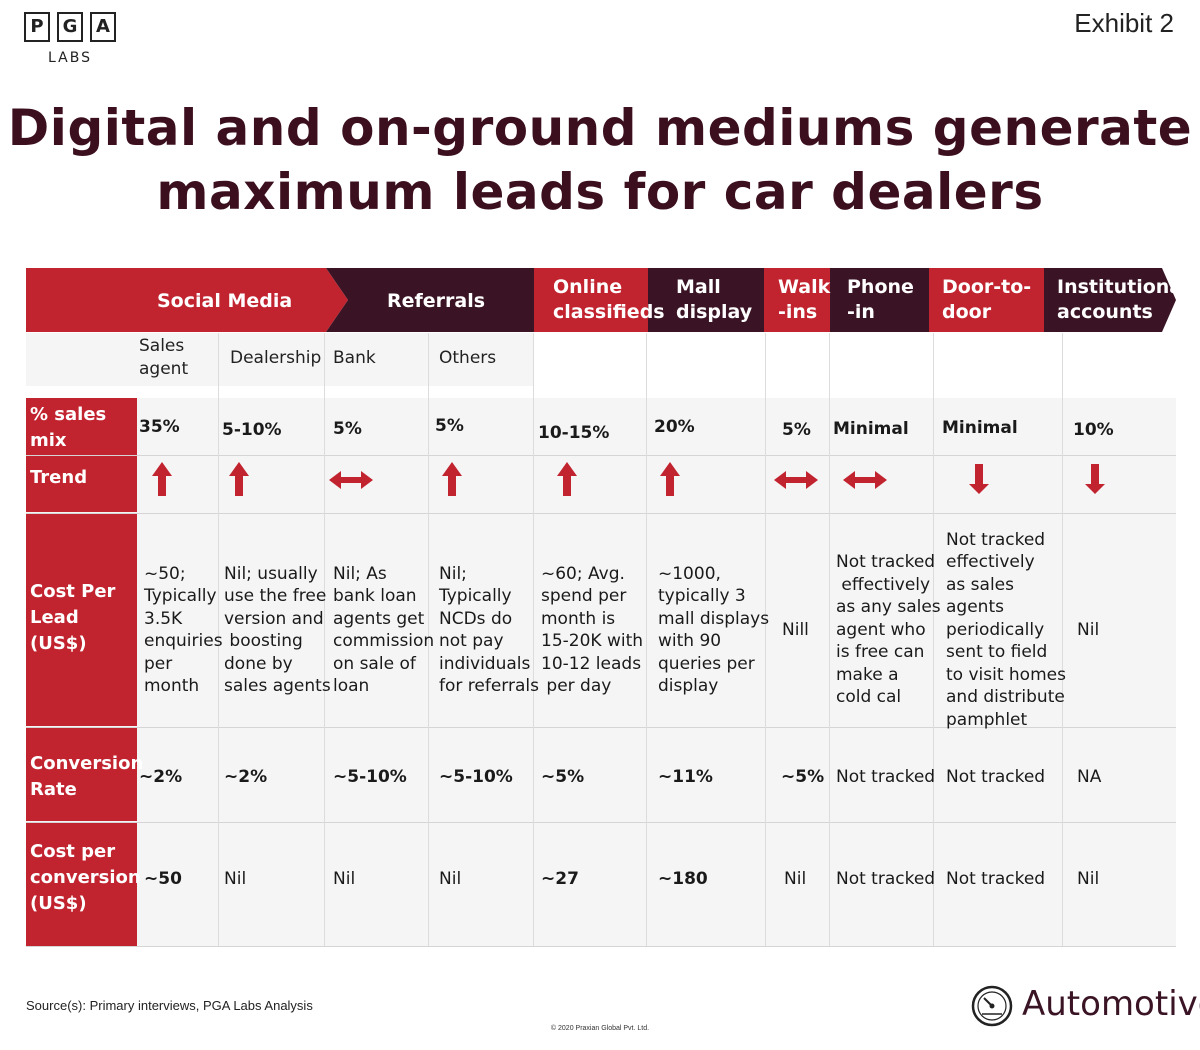 The image size is (1200, 1050). Describe the element at coordinates (81, 426) in the screenshot. I see `label-sales-mix: % sales mix` at that location.